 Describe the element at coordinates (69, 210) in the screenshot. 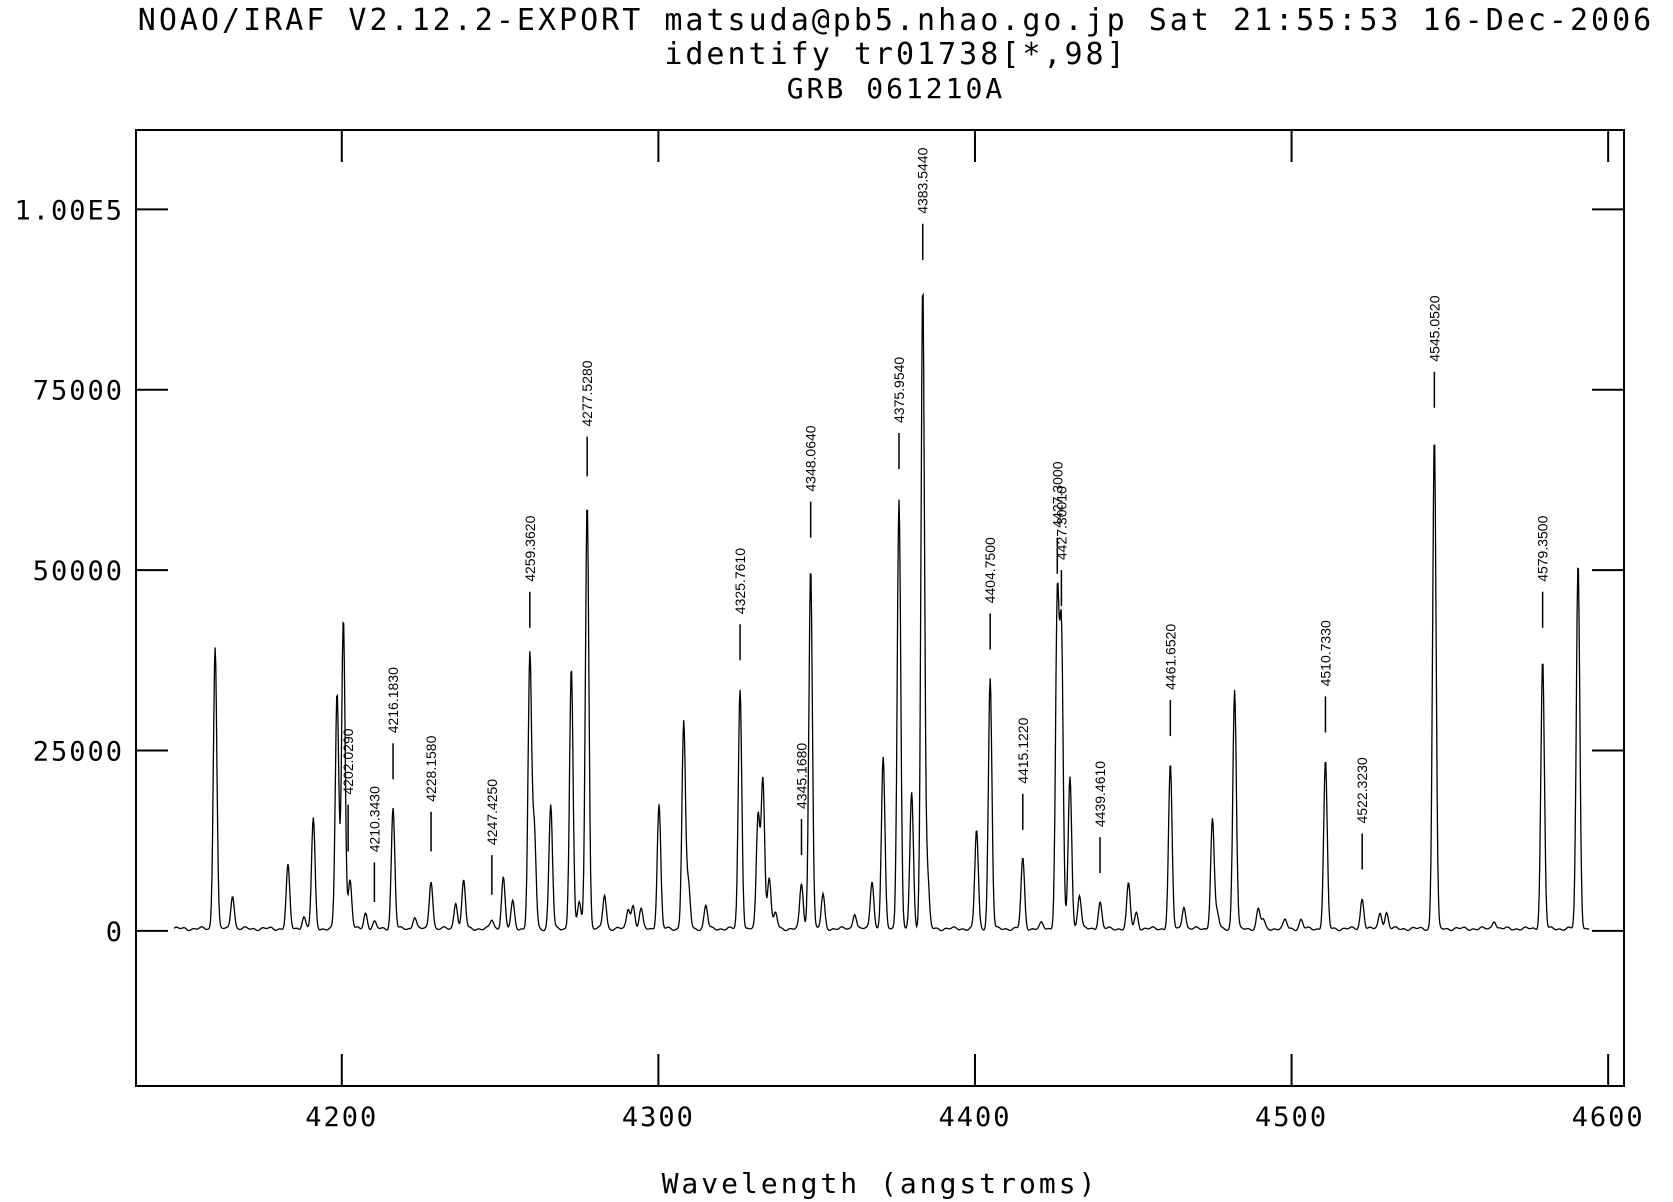

I see `y-tick-label: 1.00E5` at that location.